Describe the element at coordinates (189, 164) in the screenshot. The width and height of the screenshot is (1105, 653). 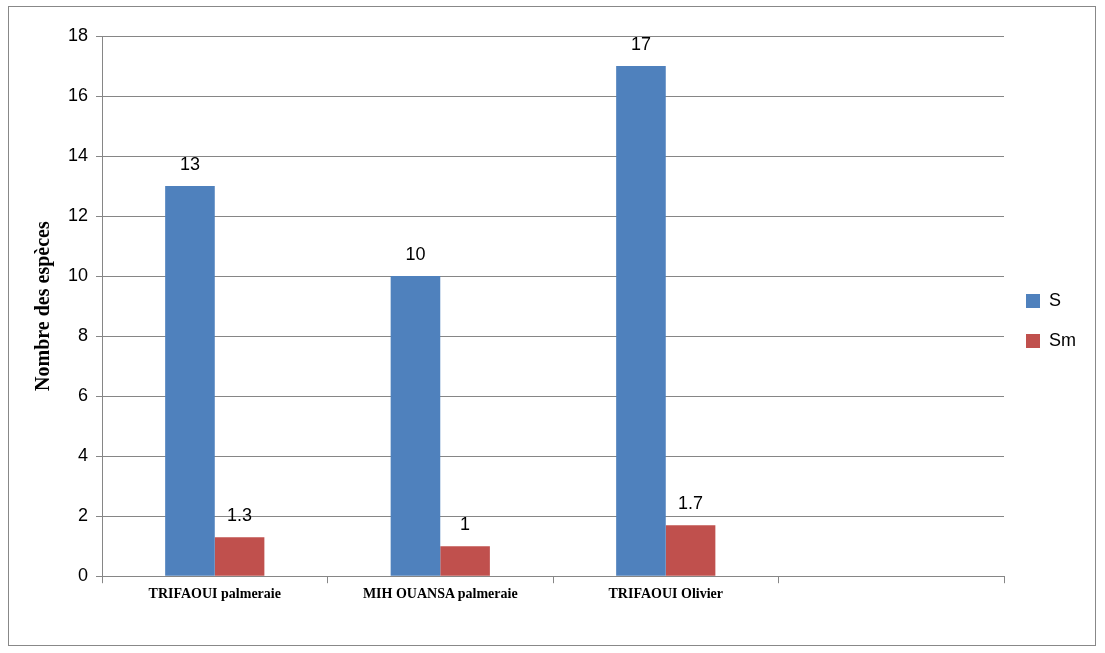
I see `data-label: 13` at that location.